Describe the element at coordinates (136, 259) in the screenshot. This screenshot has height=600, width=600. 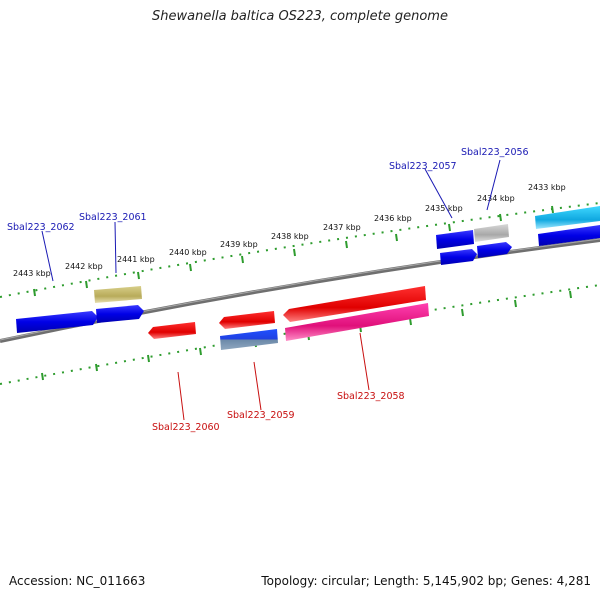
I see `scale-label: 2441 kbp` at that location.